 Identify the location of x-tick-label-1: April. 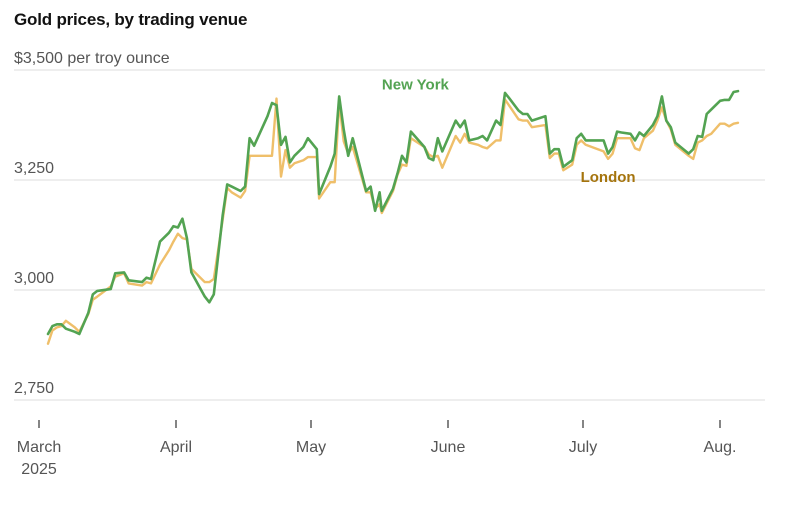
(176, 447).